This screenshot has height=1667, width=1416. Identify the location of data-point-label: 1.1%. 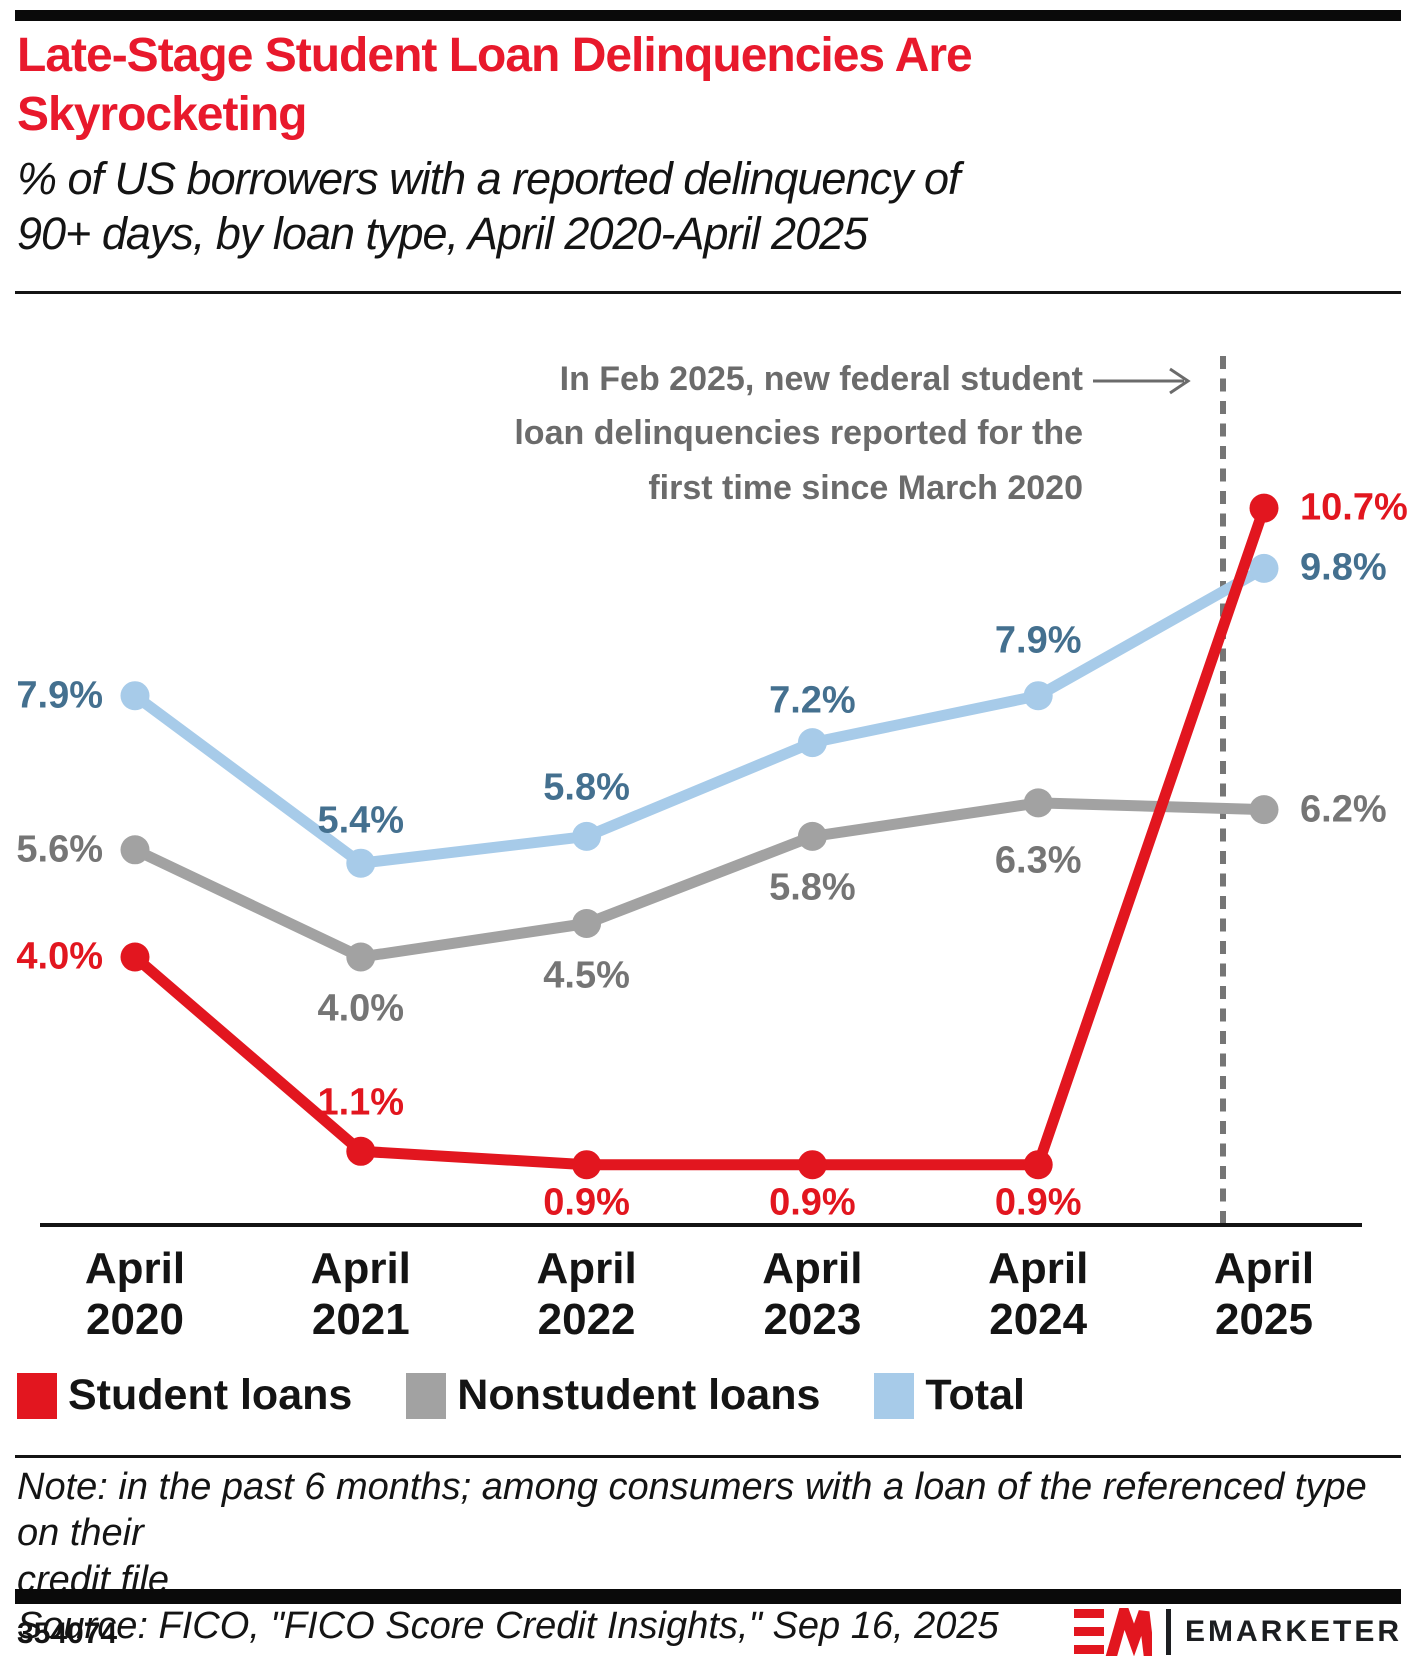
(361, 1102).